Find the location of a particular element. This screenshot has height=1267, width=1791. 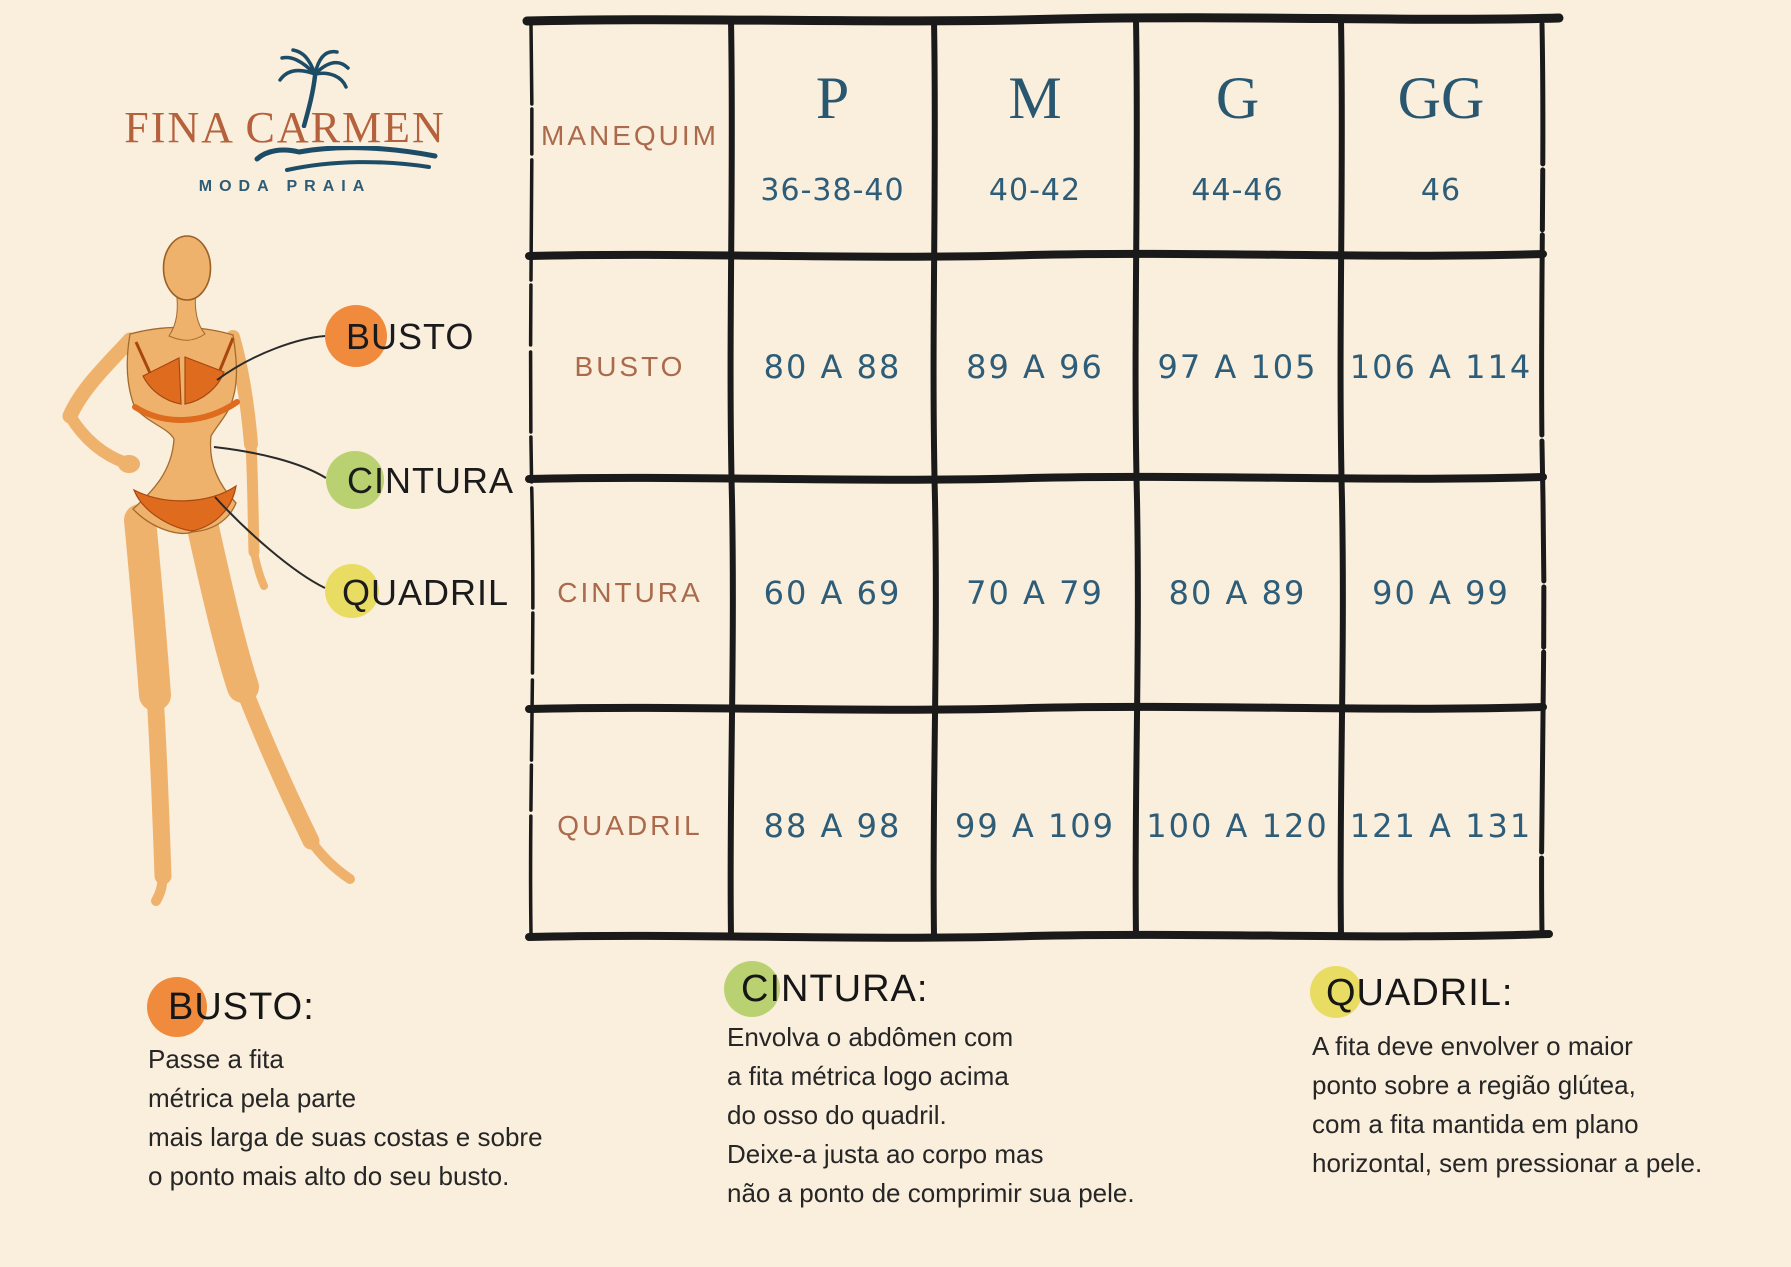

table-cell: 89 A 96 is located at coordinates (1035, 366).